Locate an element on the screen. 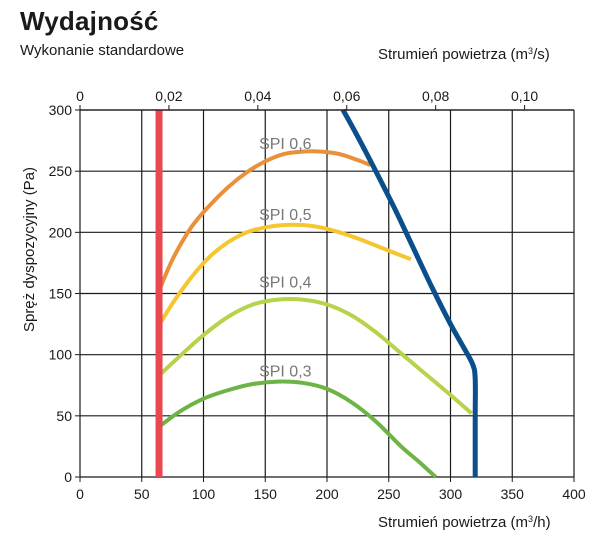 This screenshot has height=548, width=600. y-tick-label: 100 is located at coordinates (61, 355).